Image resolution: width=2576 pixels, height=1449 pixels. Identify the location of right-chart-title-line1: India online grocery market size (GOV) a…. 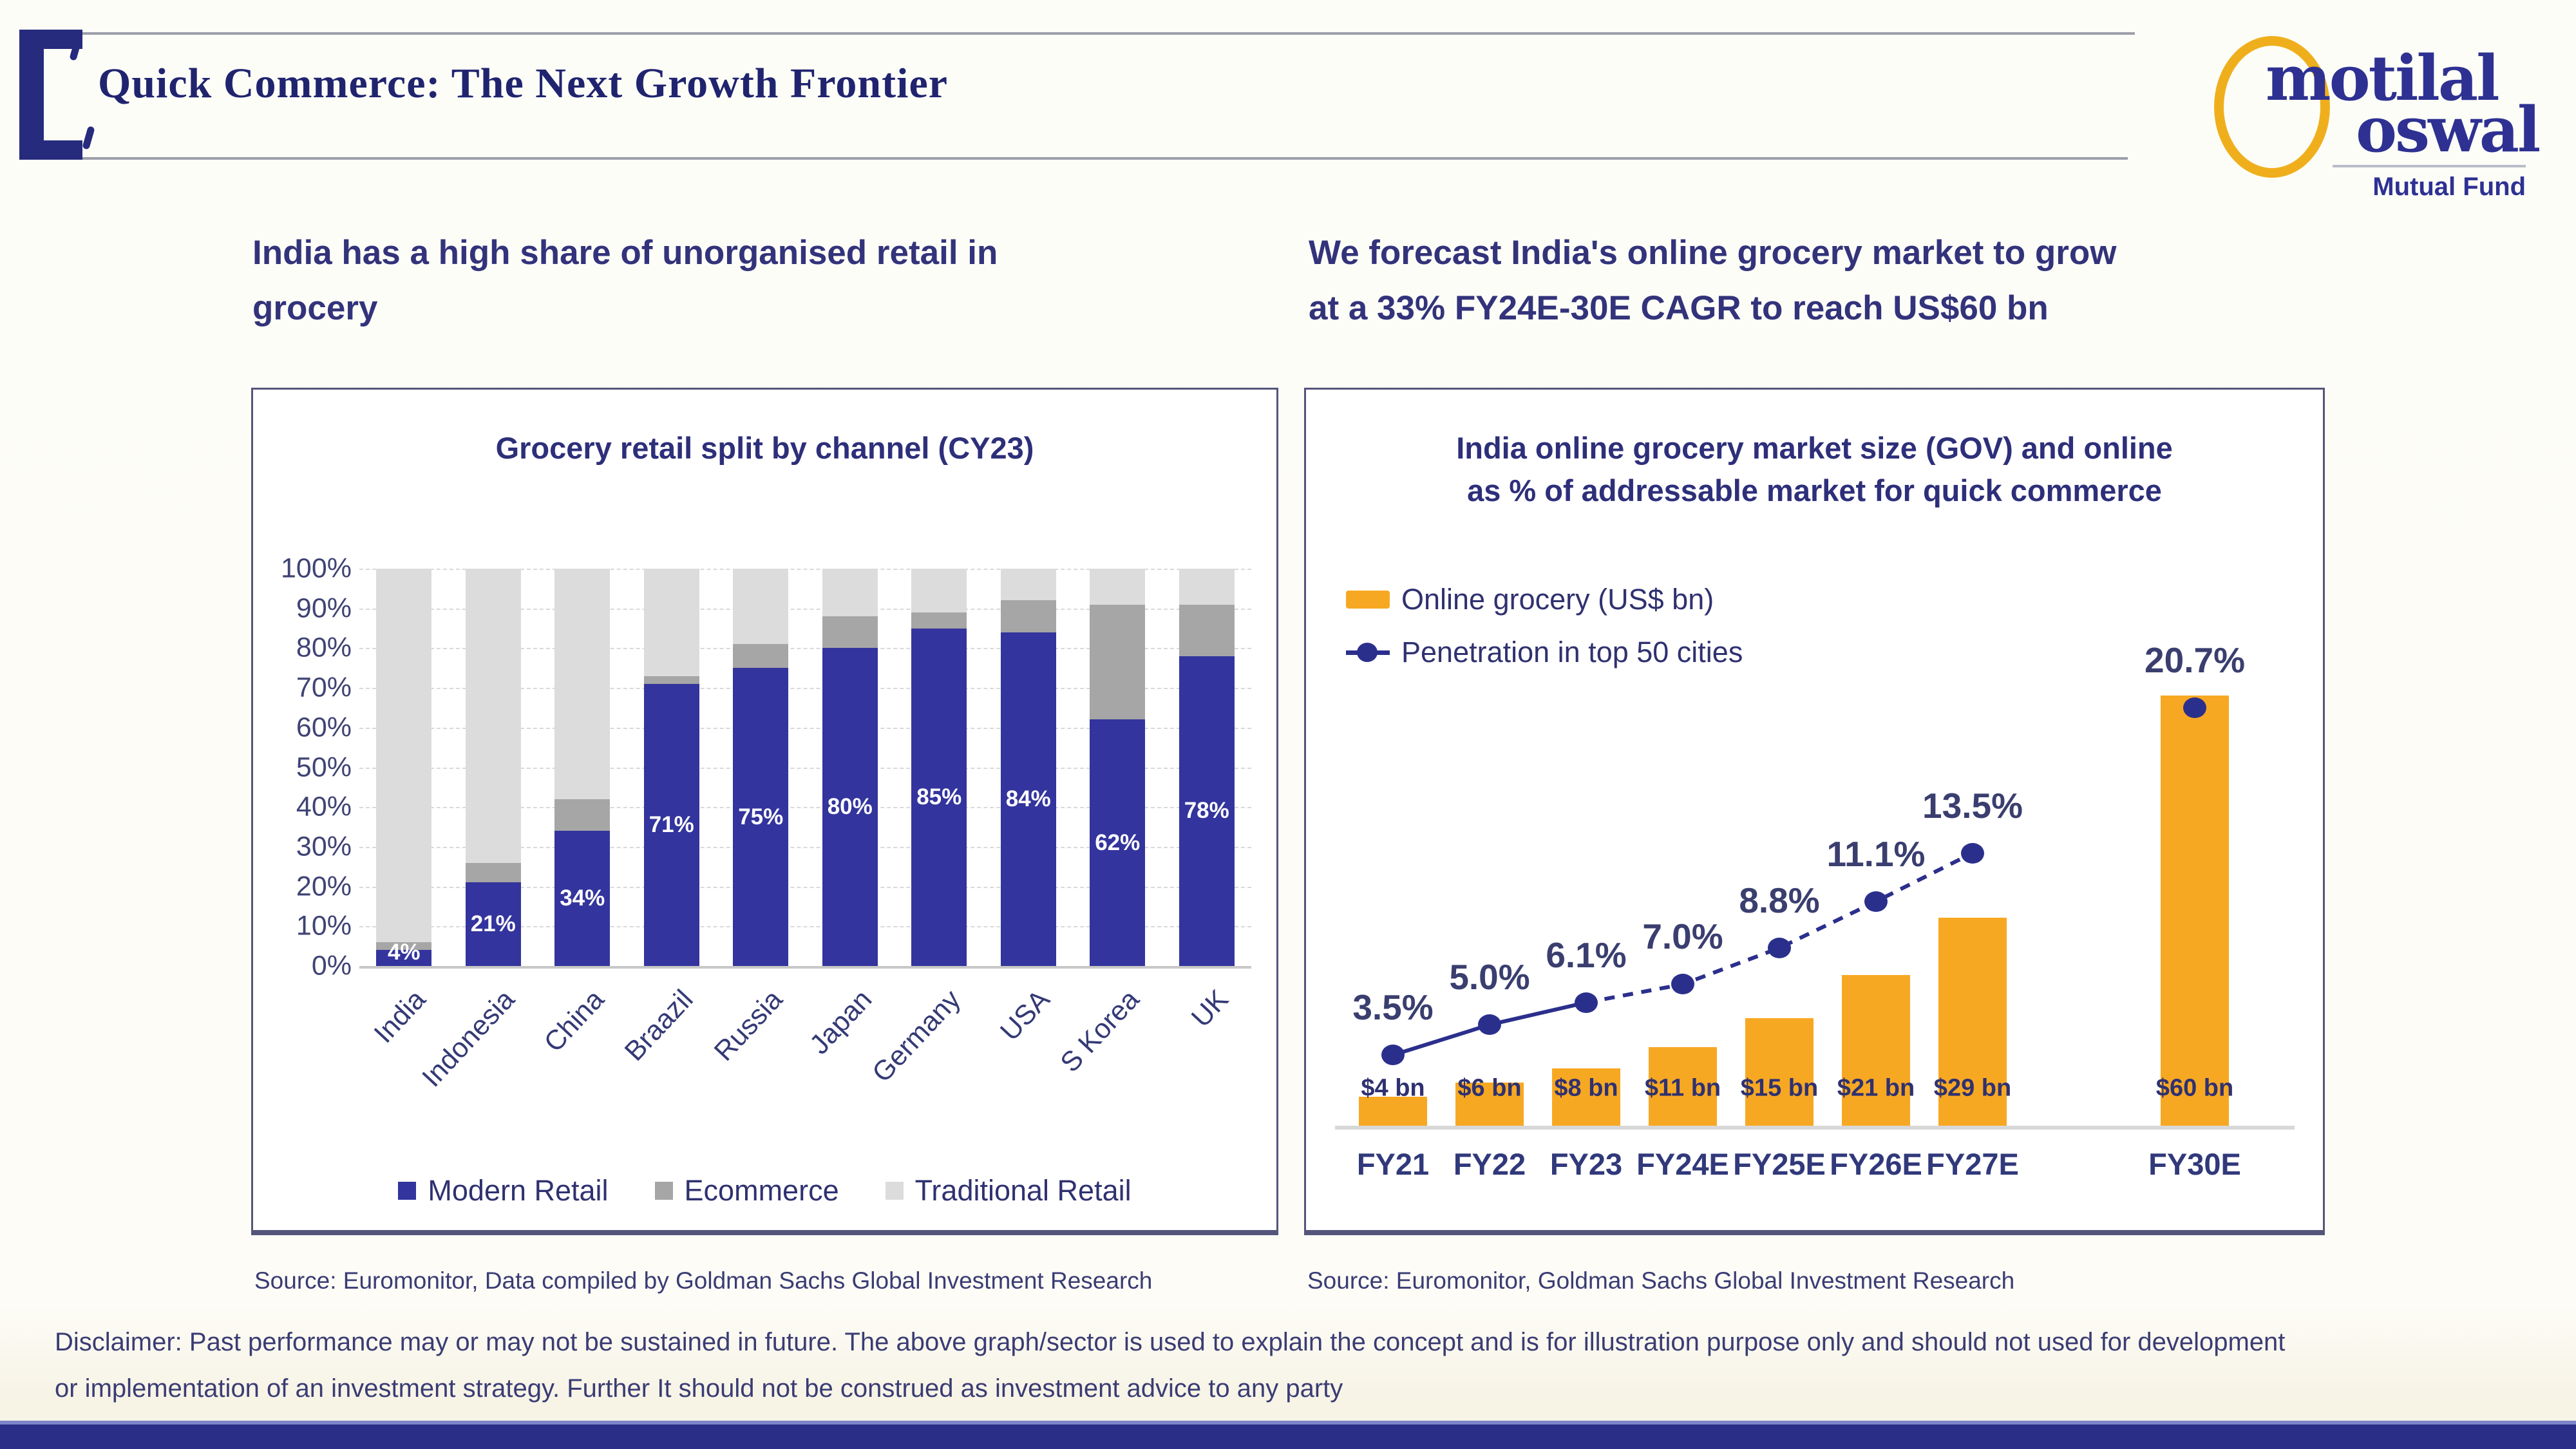
(1814, 448).